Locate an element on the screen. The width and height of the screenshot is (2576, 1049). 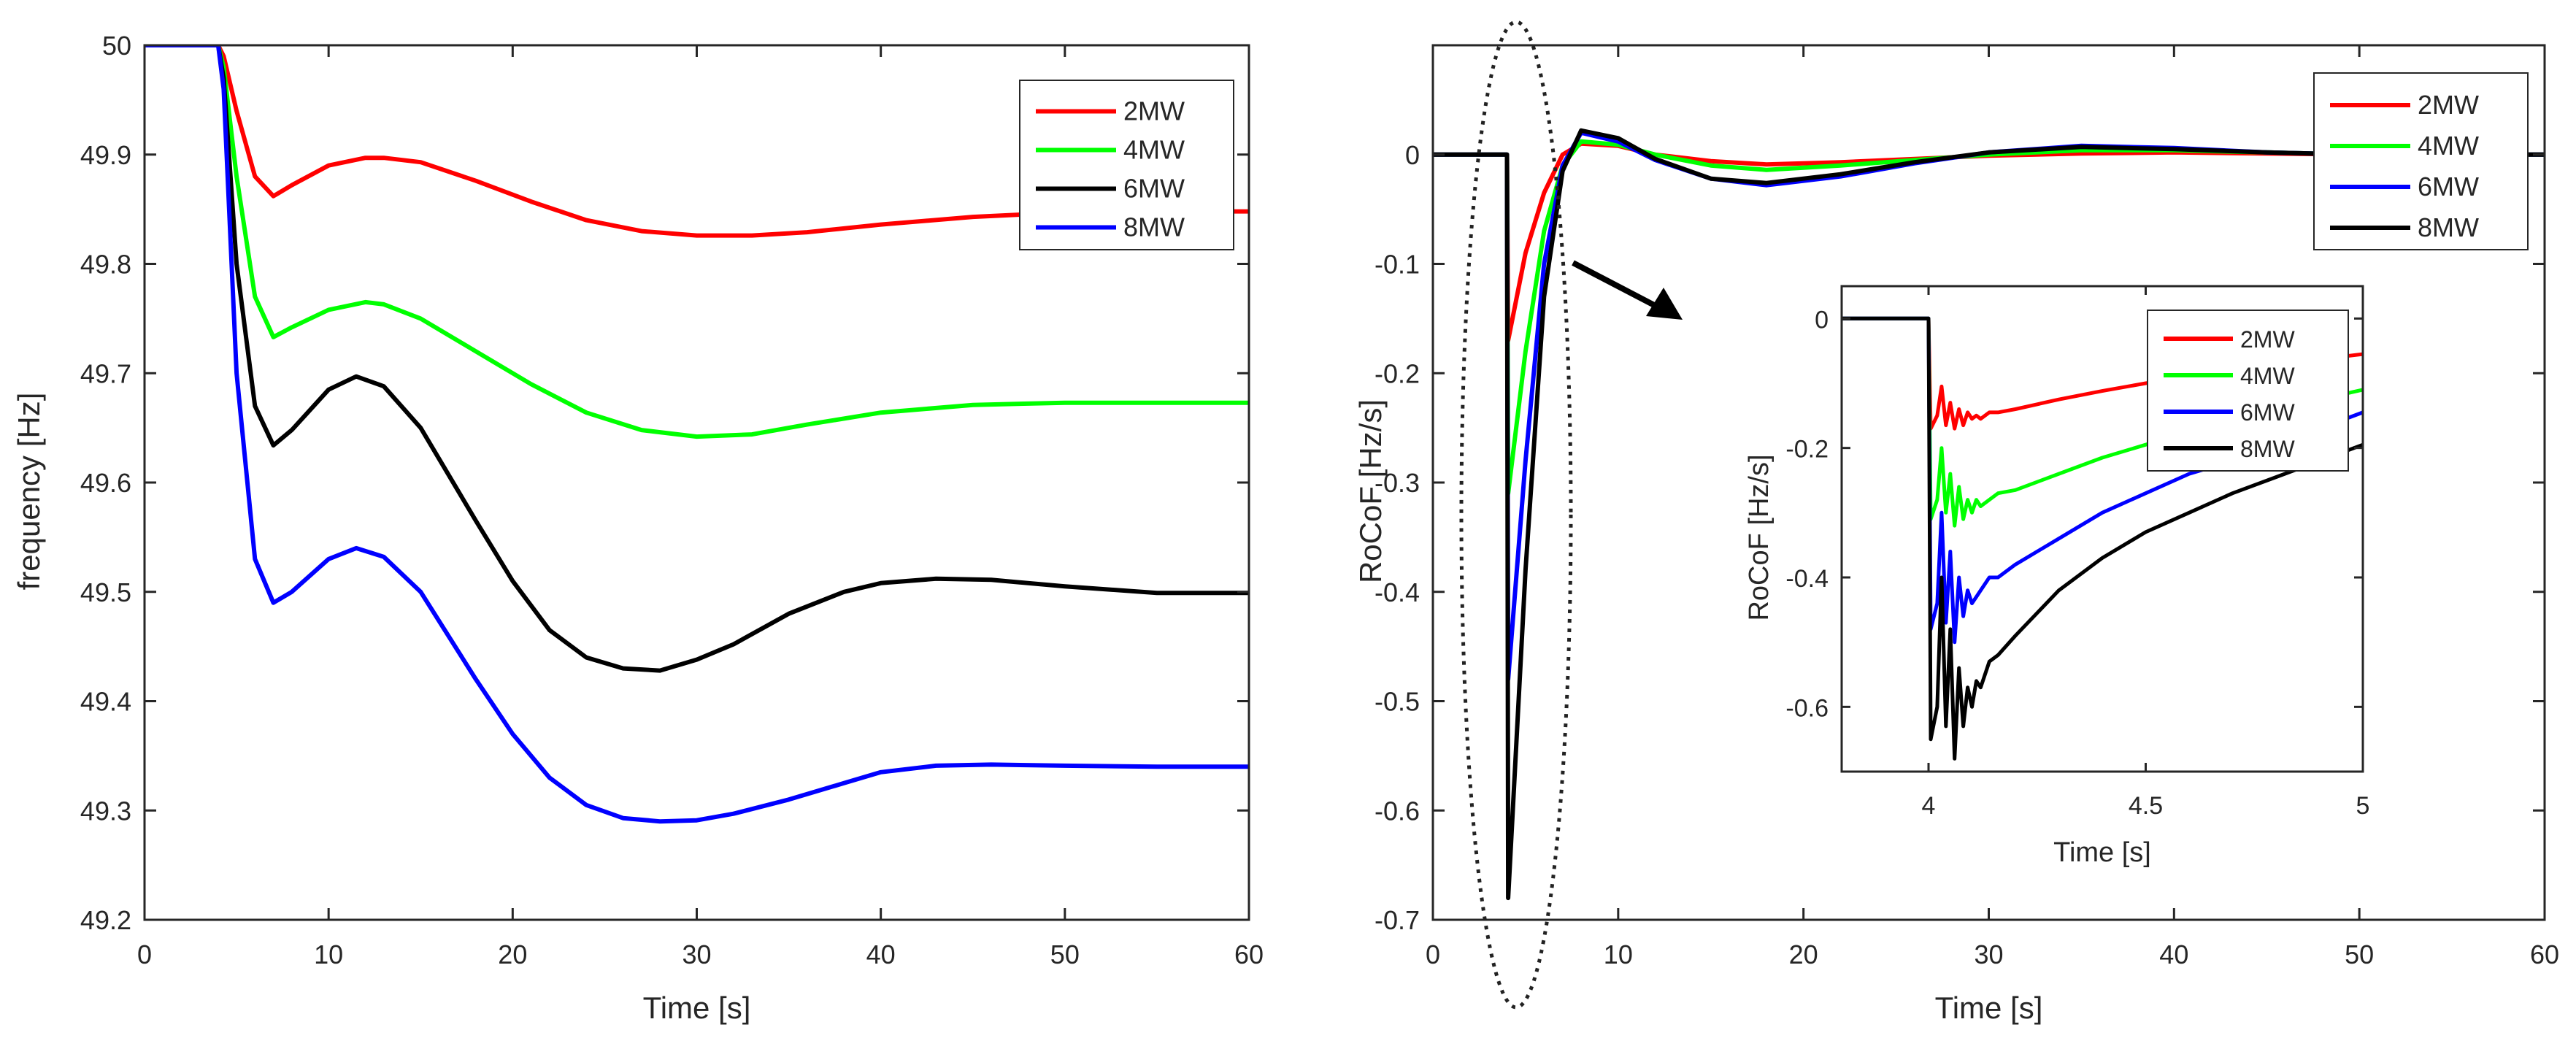
x-tick-label: 4.5 is located at coordinates (2146, 806).